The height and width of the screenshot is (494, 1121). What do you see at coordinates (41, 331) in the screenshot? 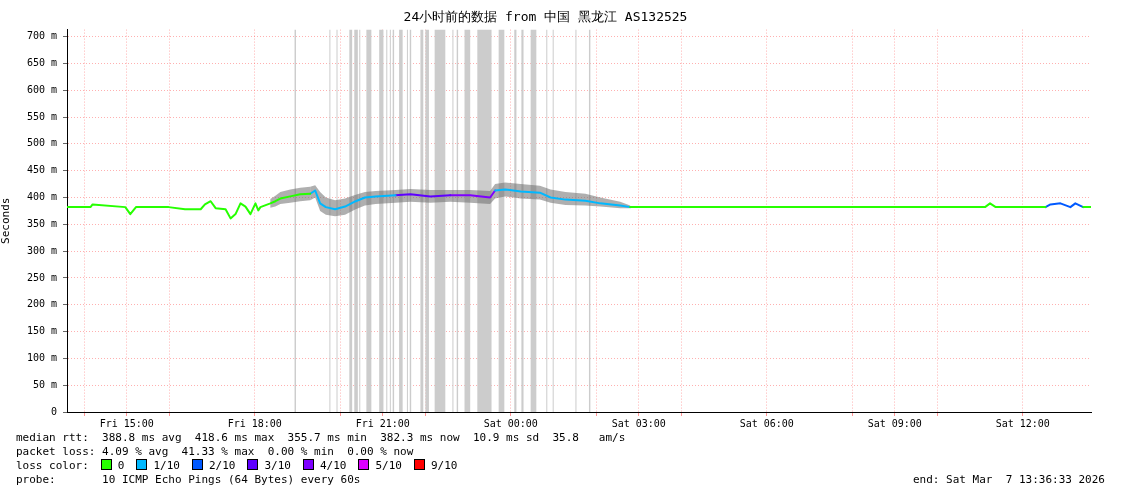
I see `y-tick-label: 150 m` at bounding box center [41, 331].